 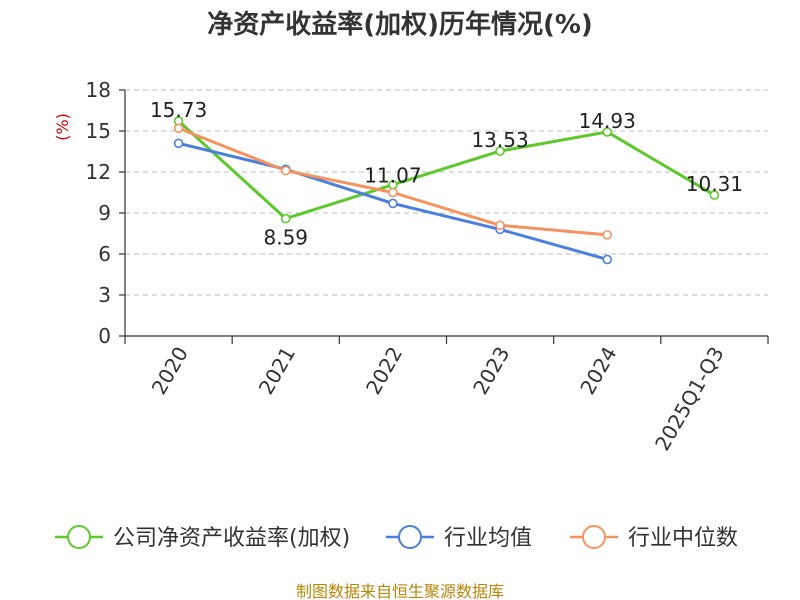 What do you see at coordinates (104, 254) in the screenshot?
I see `y-tick-label: 6` at bounding box center [104, 254].